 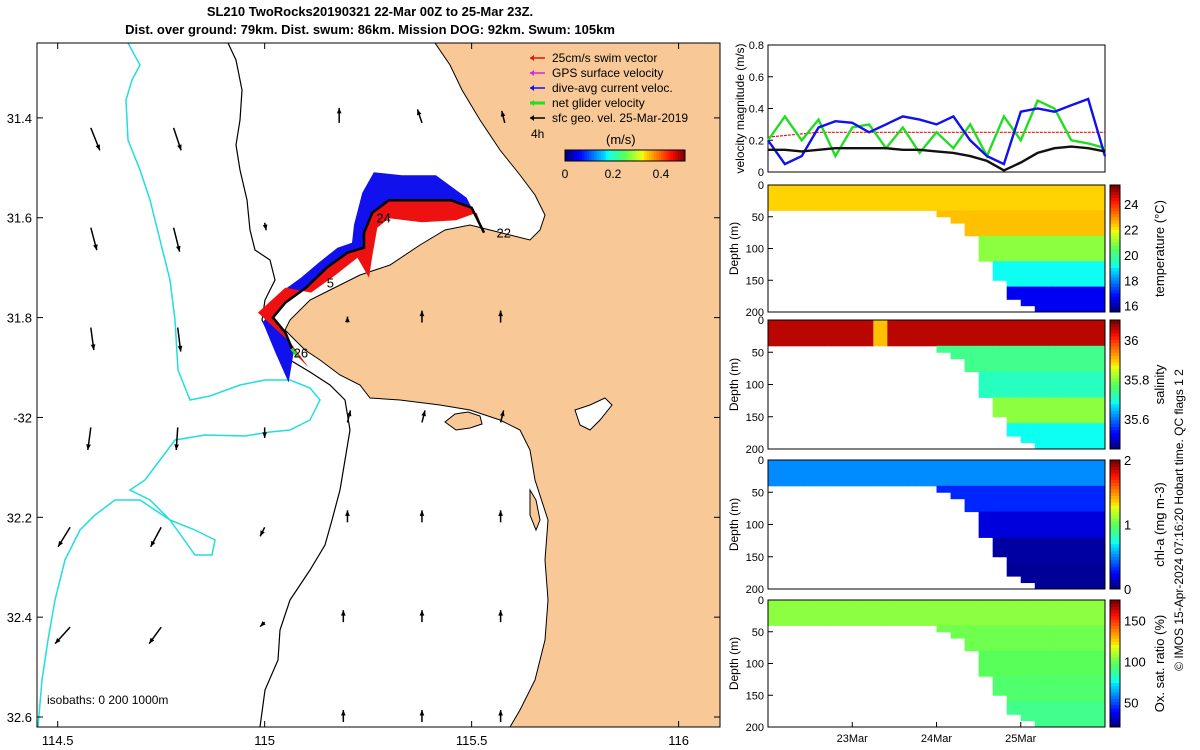 What do you see at coordinates (422, 513) in the screenshot?
I see `geo-vector-head` at bounding box center [422, 513].